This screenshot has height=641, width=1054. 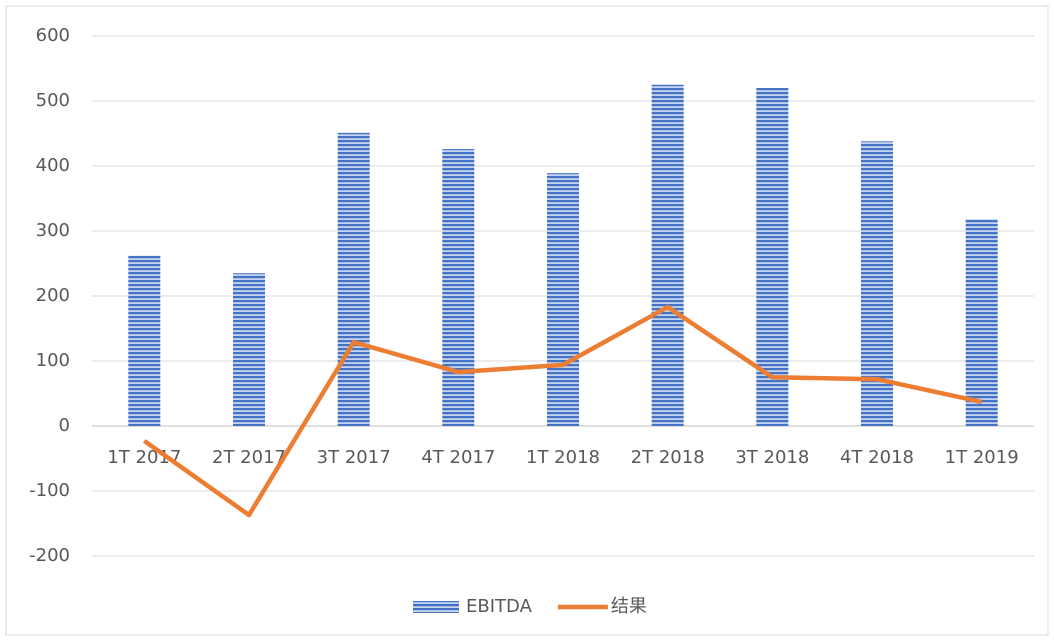 What do you see at coordinates (53, 100) in the screenshot?
I see `y-tick-label: 500` at bounding box center [53, 100].